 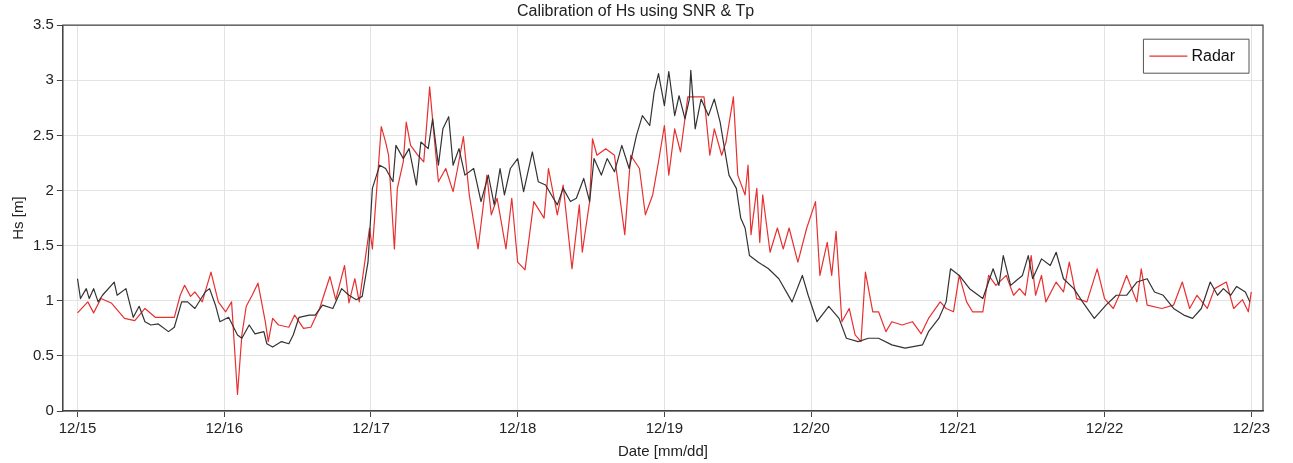 What do you see at coordinates (43, 244) in the screenshot?
I see `y-tick-label: 1.5` at bounding box center [43, 244].